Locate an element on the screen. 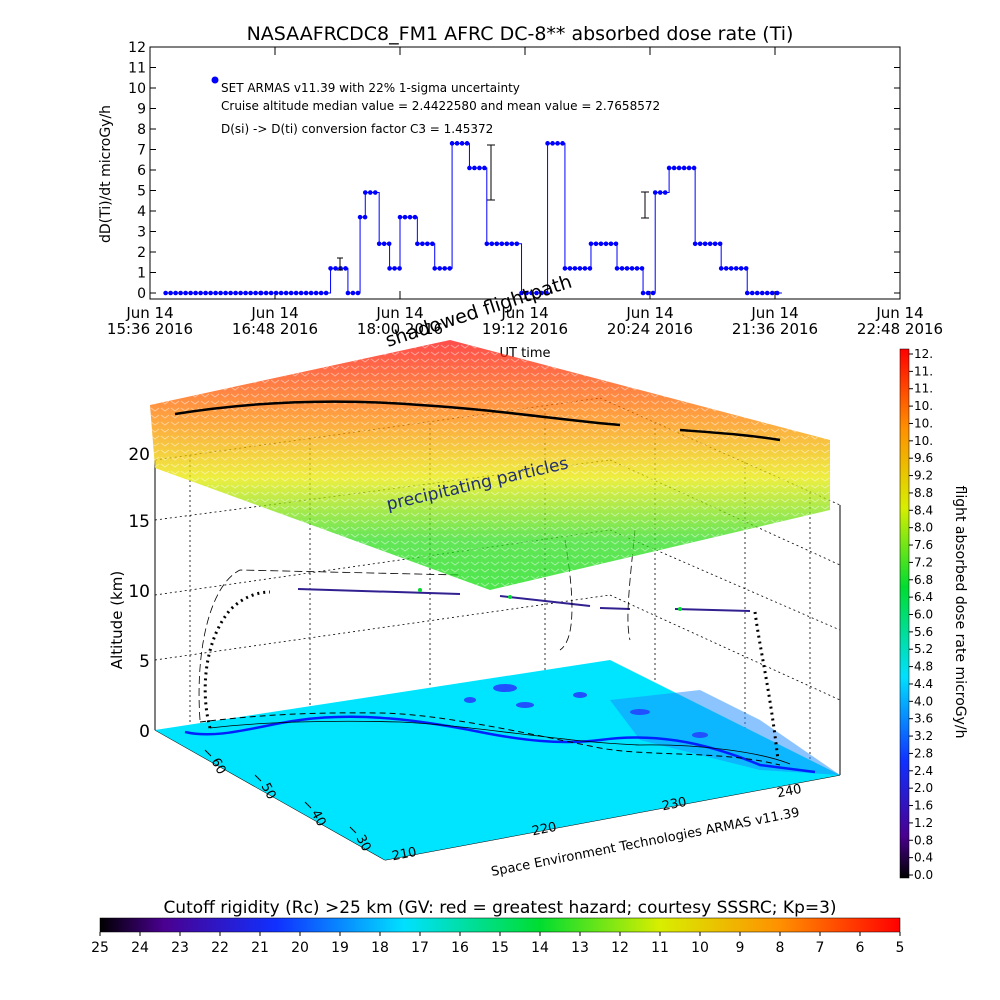 The image size is (1000, 1000). x-tick-time: 19:12 2016 is located at coordinates (525, 329).